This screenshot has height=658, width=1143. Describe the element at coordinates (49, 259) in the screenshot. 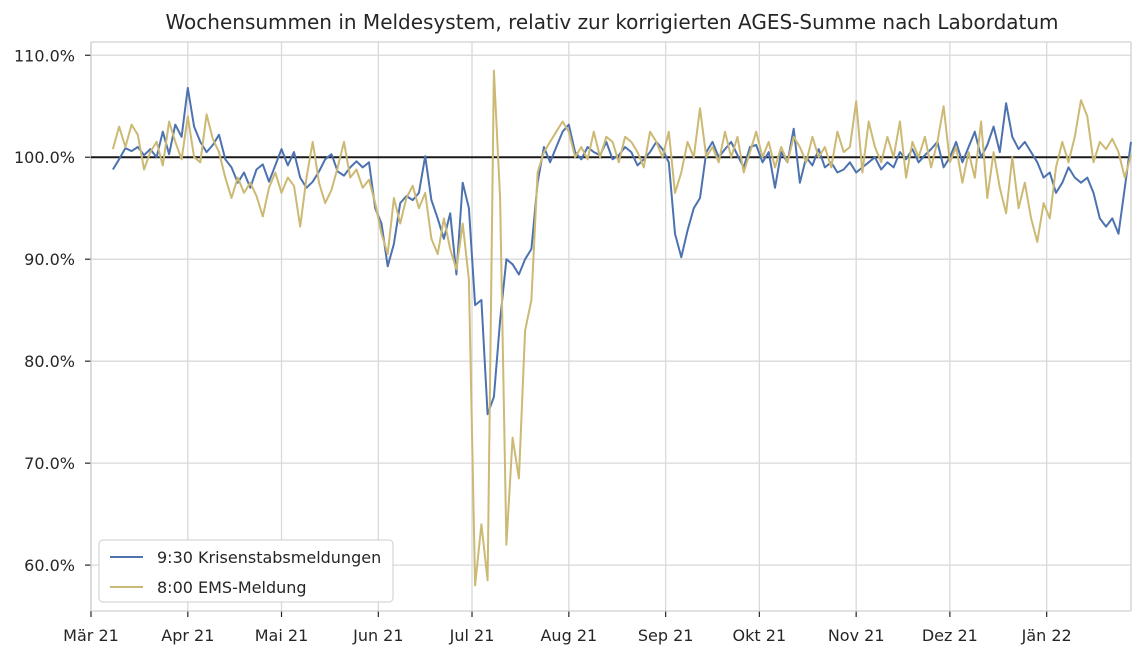

I see `y-tick-label: 90.0%` at that location.